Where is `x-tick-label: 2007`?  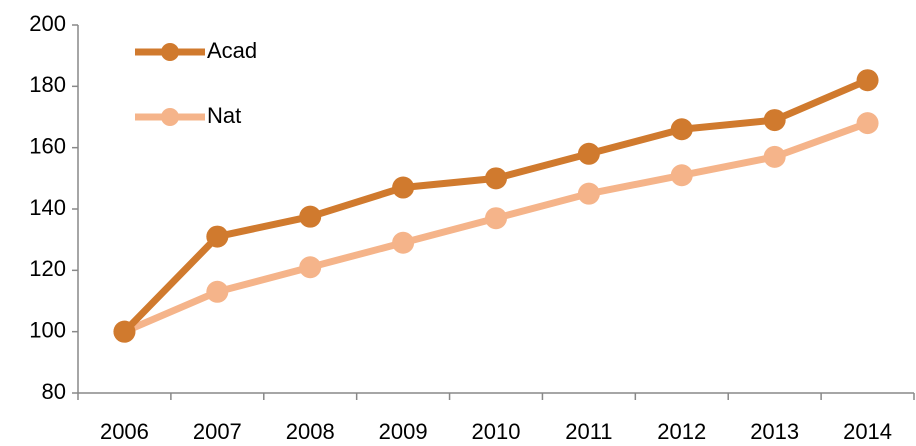
x-tick-label: 2007 is located at coordinates (217, 431).